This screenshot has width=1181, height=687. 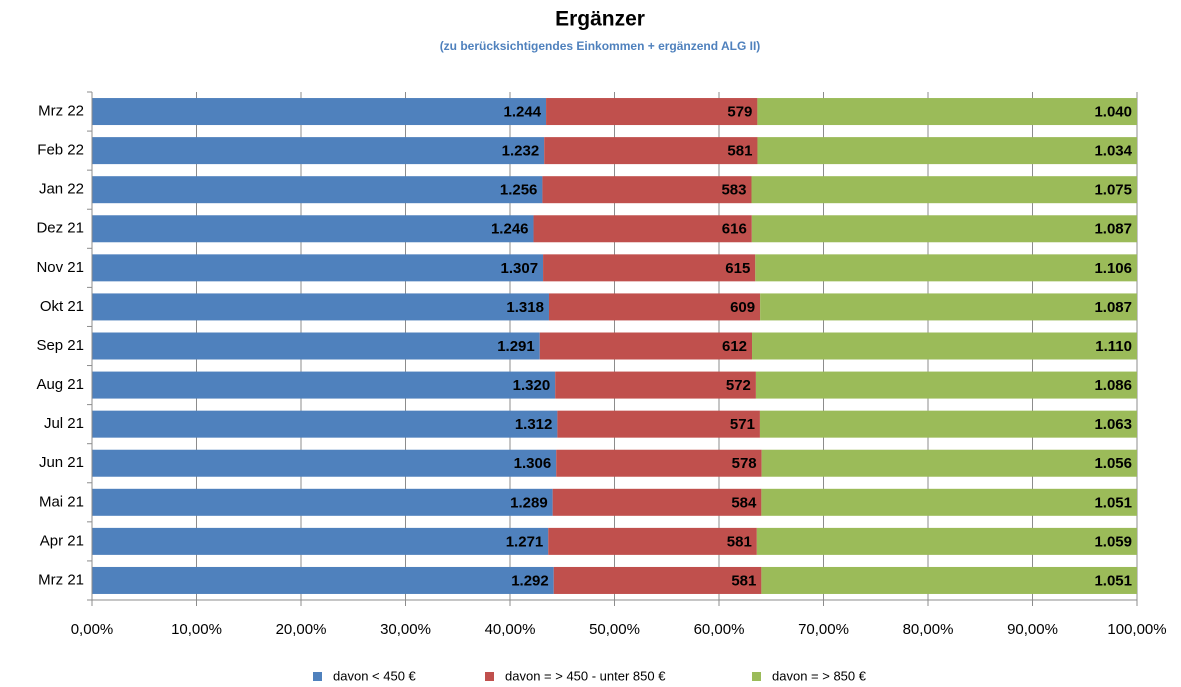 What do you see at coordinates (744, 463) in the screenshot?
I see `data-label: 578` at bounding box center [744, 463].